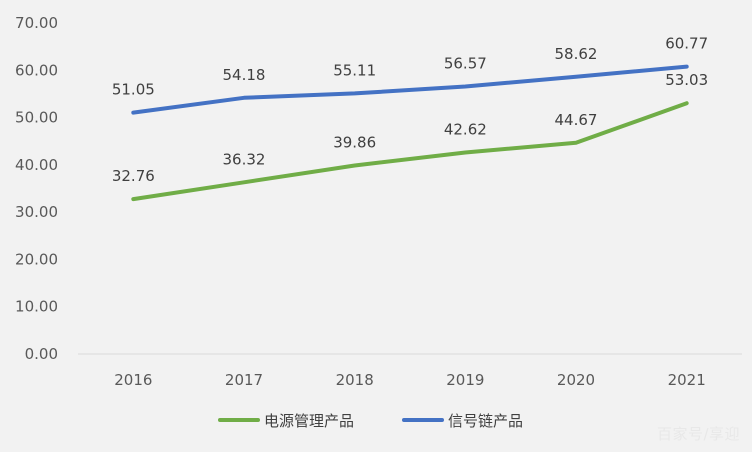 The image size is (752, 452). I want to click on watermark: 百家号/享迎, so click(698, 434).